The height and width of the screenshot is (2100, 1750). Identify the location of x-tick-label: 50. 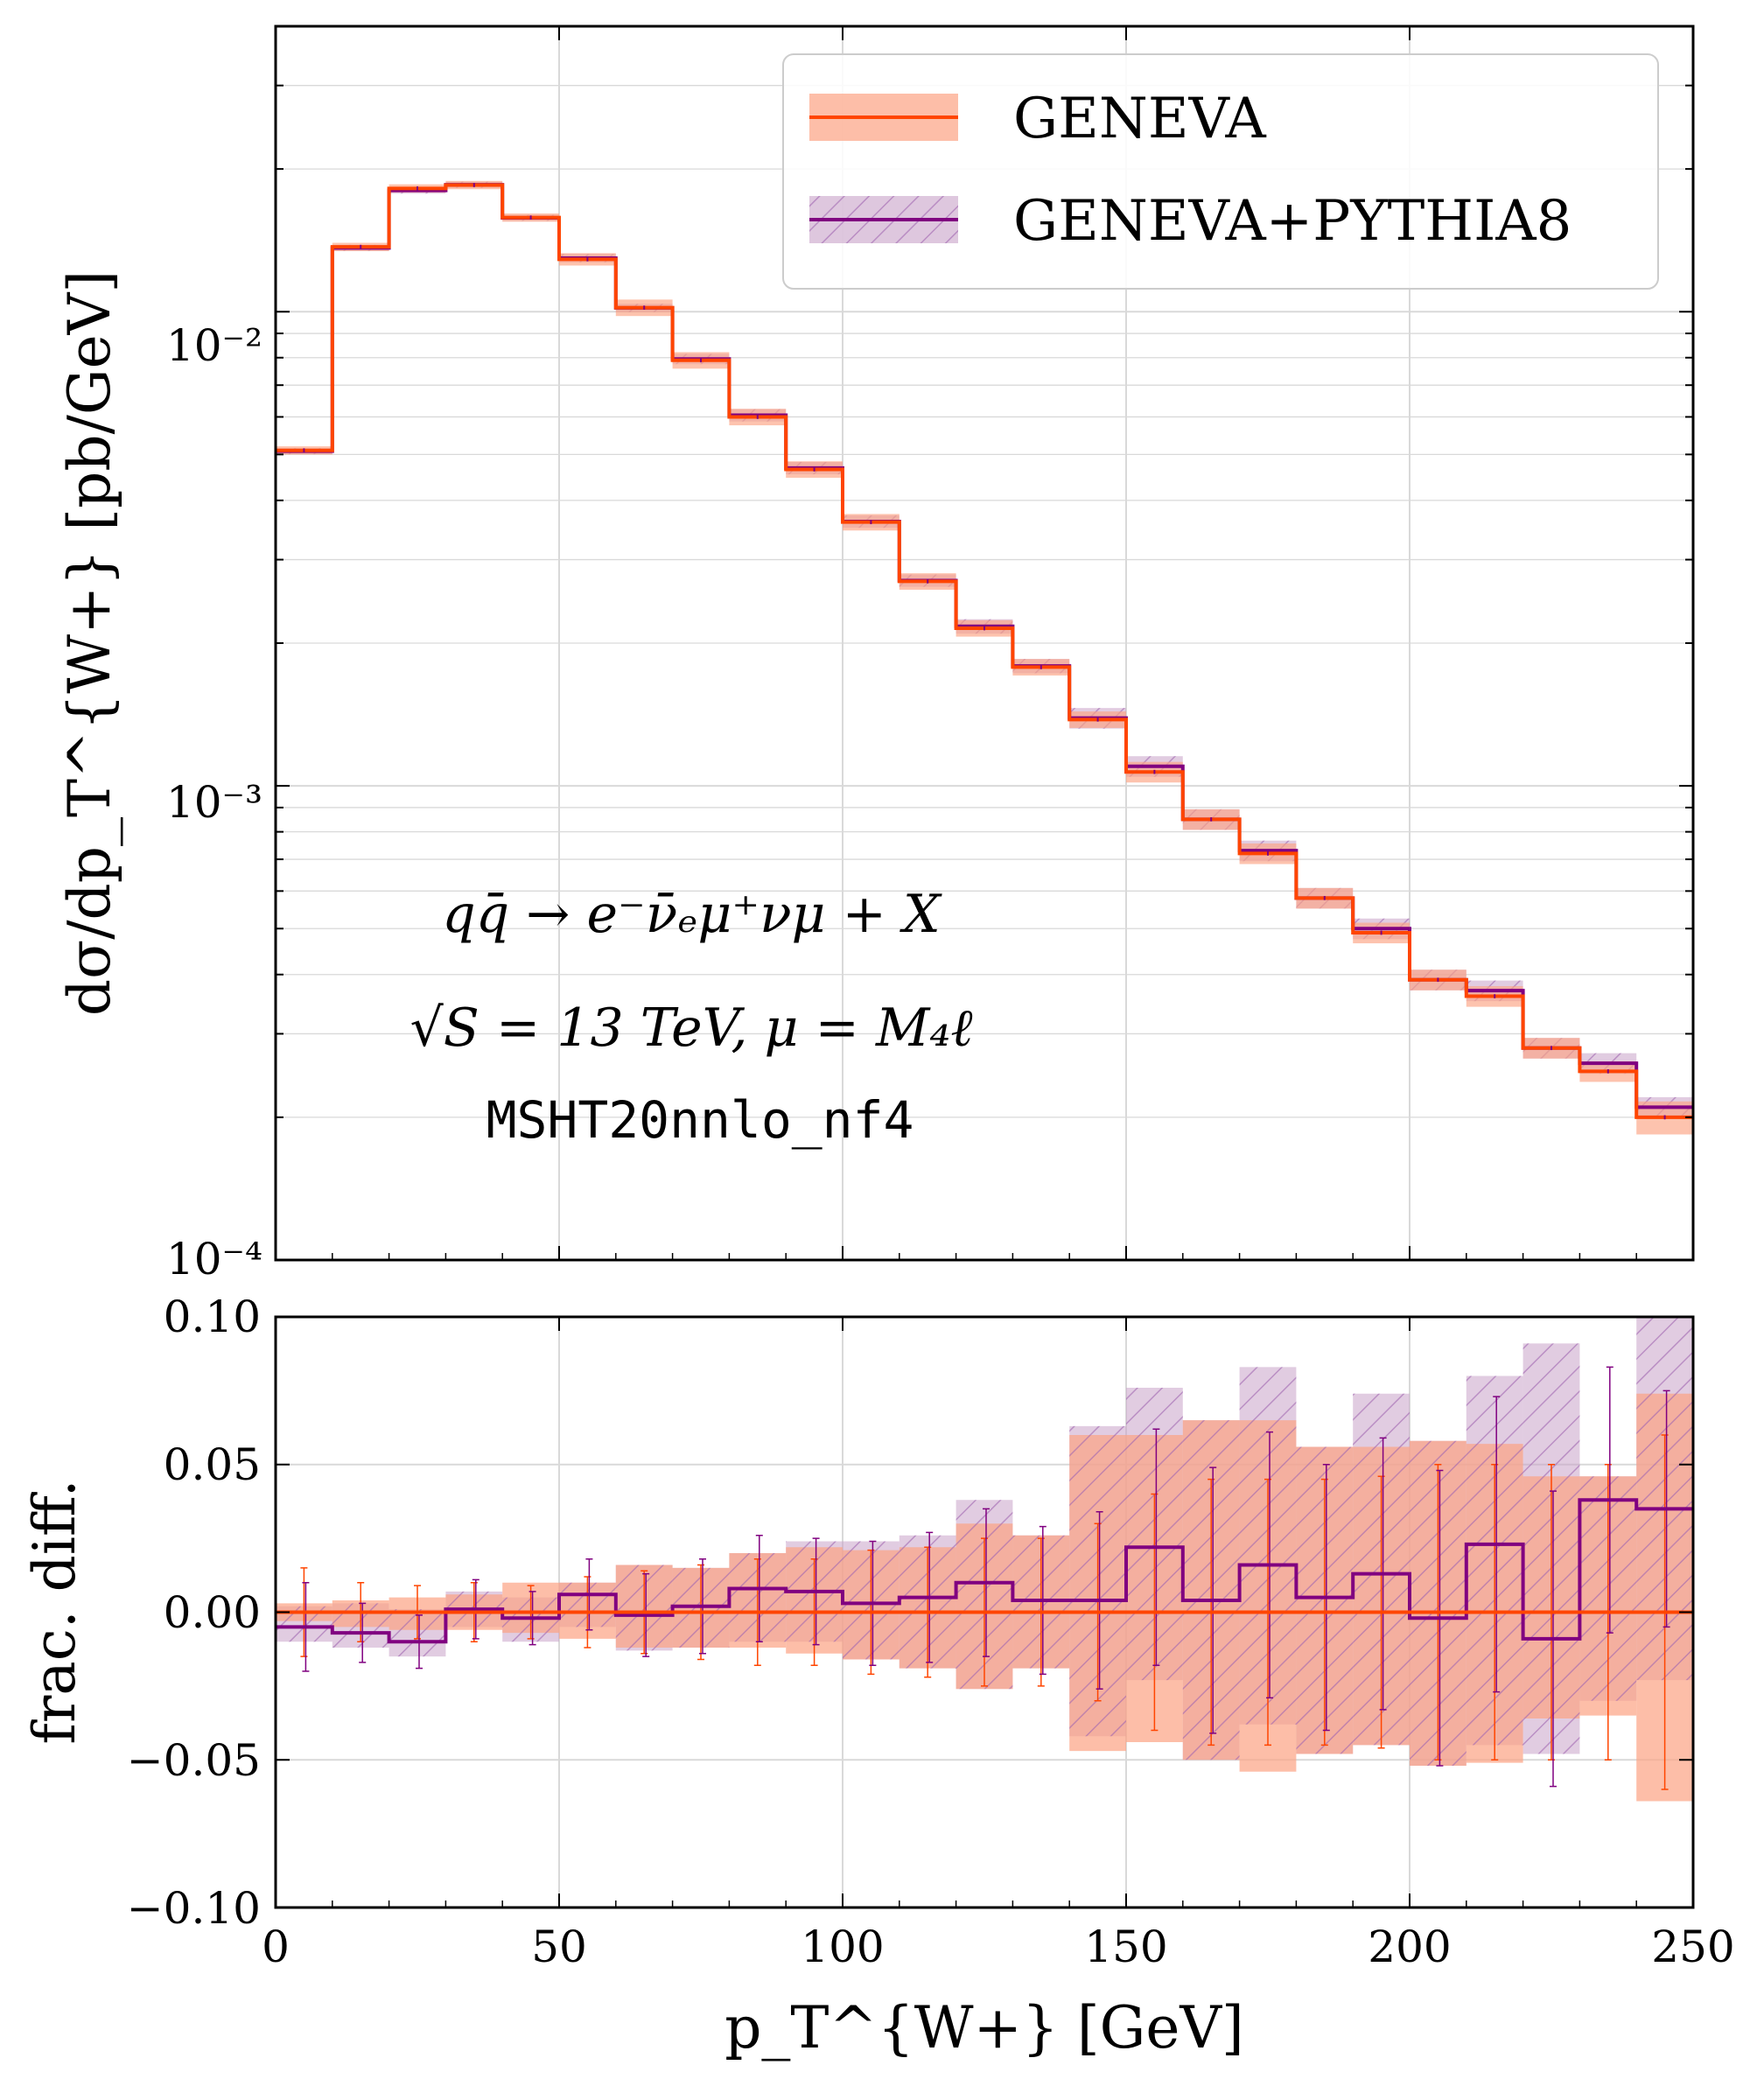
(559, 1947).